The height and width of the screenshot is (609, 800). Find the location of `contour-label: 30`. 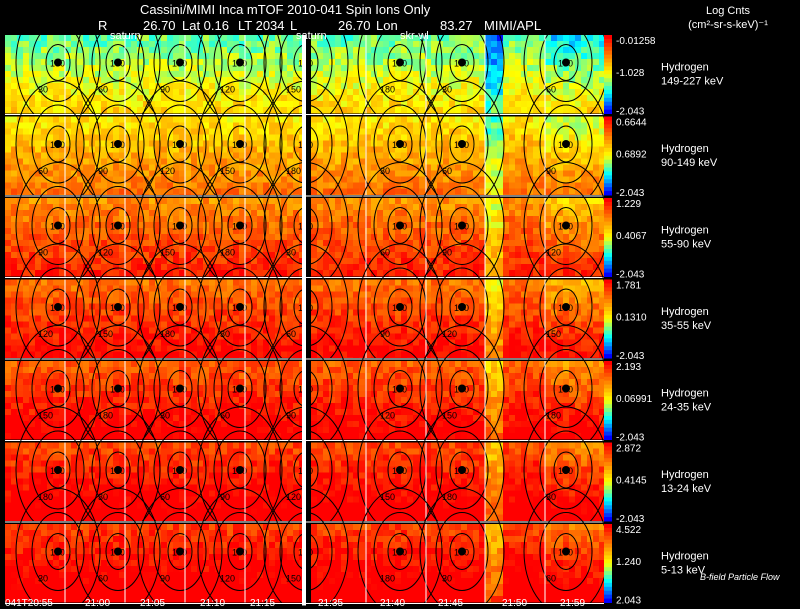

contour-label: 30 is located at coordinates (447, 89).